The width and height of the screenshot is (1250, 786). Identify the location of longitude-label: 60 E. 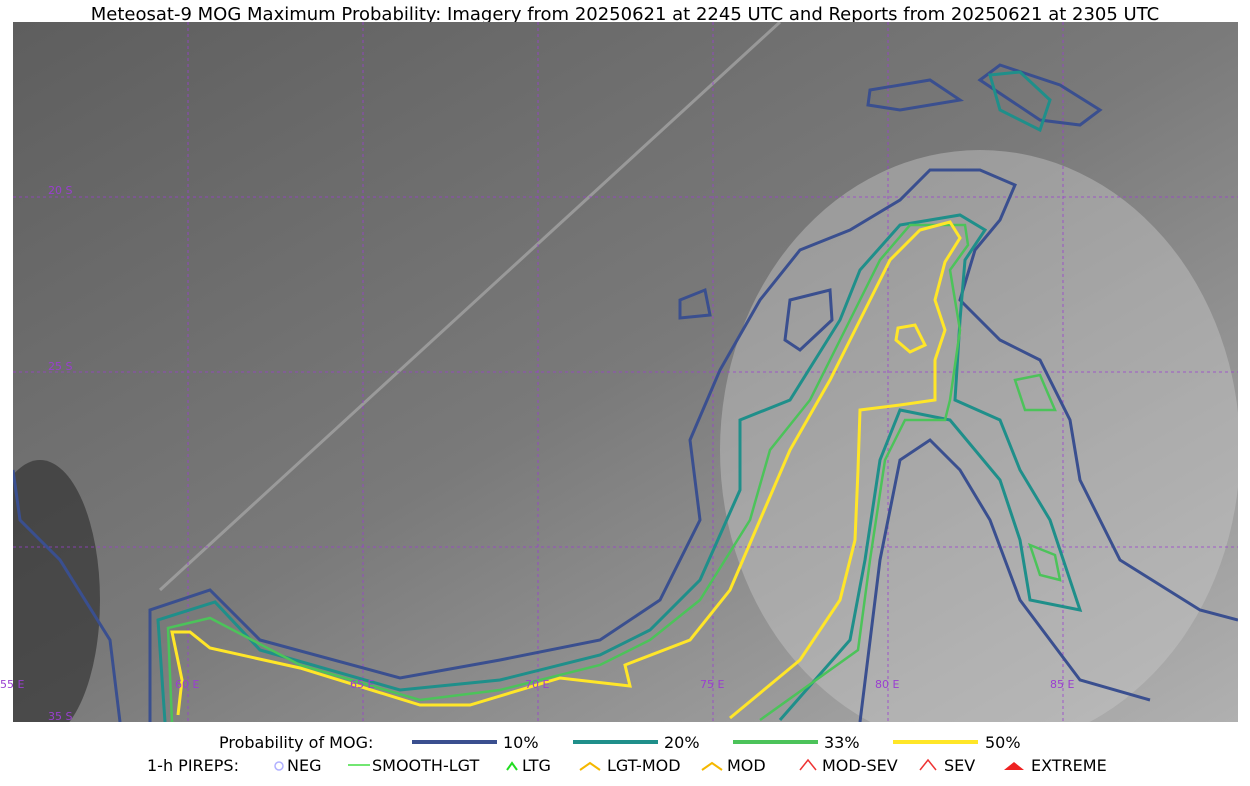
(187, 684).